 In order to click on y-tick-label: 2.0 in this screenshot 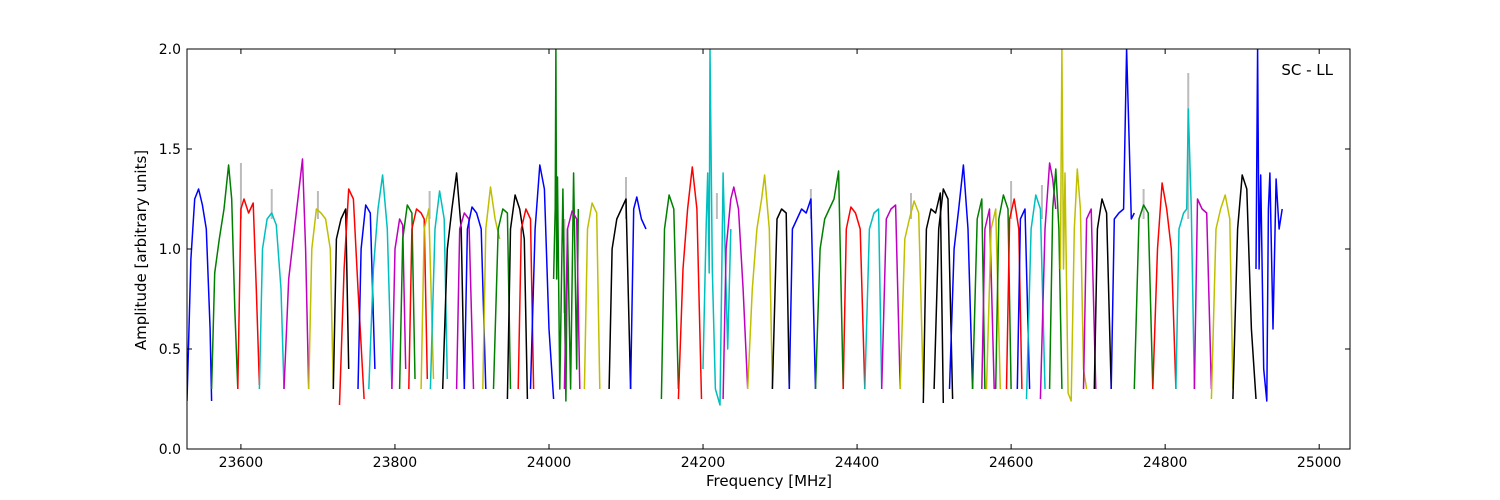, I will do `click(170, 50)`.